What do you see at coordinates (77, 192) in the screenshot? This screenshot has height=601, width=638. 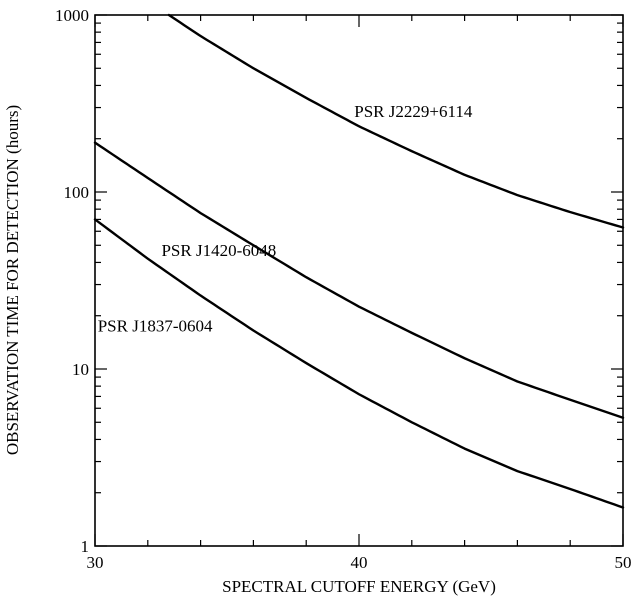 I see `y-tick-label: 100` at bounding box center [77, 192].